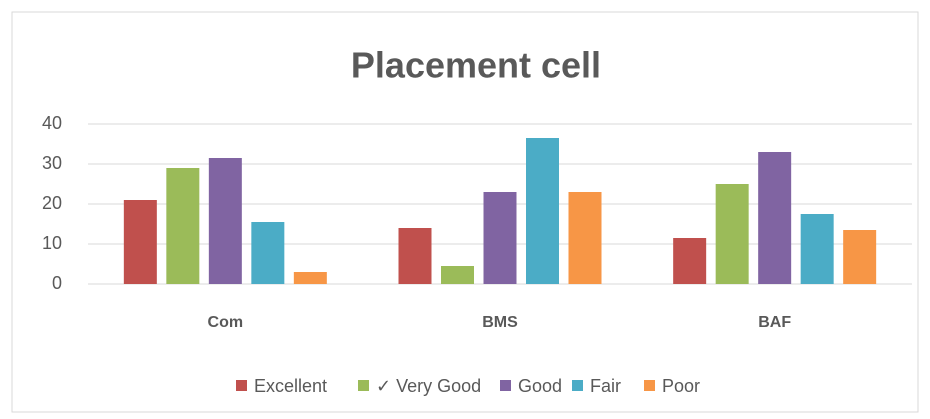 The height and width of the screenshot is (419, 930). Describe the element at coordinates (681, 386) in the screenshot. I see `legend-label: Poor` at that location.